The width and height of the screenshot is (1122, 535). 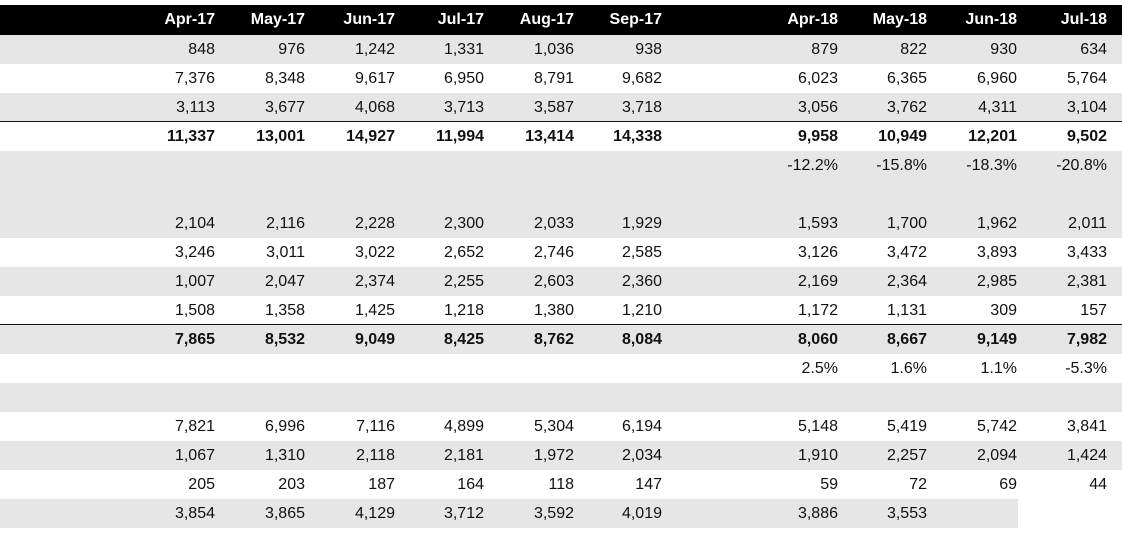 What do you see at coordinates (291, 484) in the screenshot?
I see `table-cell: 203` at bounding box center [291, 484].